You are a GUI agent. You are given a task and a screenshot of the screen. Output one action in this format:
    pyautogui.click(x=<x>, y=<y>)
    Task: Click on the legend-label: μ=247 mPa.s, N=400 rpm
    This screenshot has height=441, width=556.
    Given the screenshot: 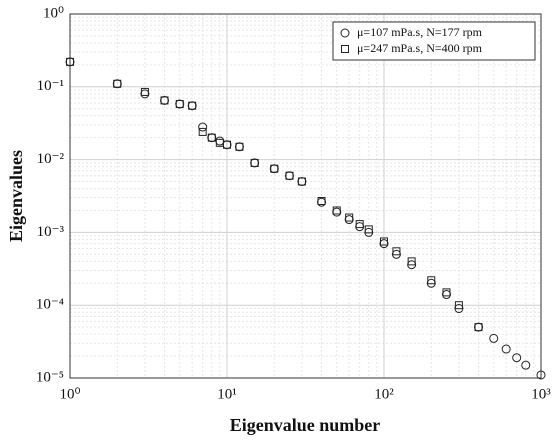 What is the action you would take?
    pyautogui.click(x=420, y=48)
    